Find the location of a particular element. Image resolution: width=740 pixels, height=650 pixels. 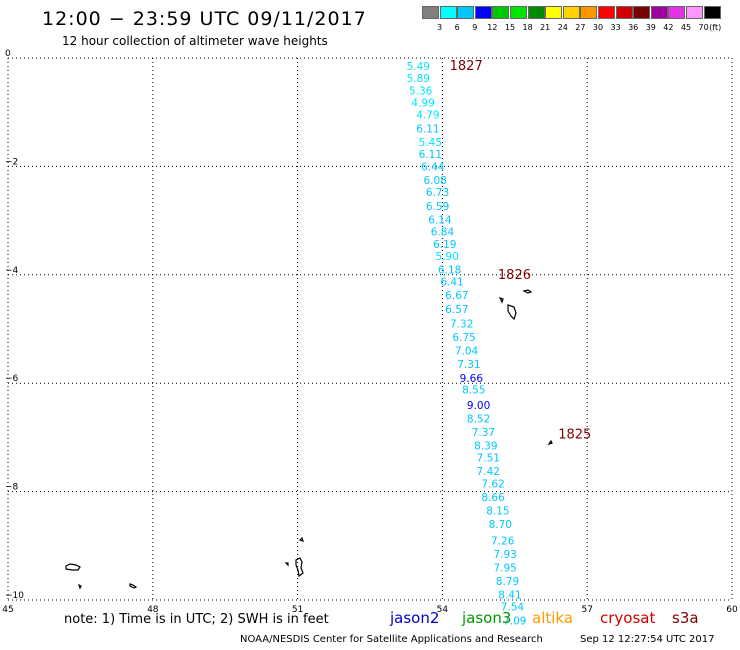

wave-height-label: 6.18 is located at coordinates (449, 270).